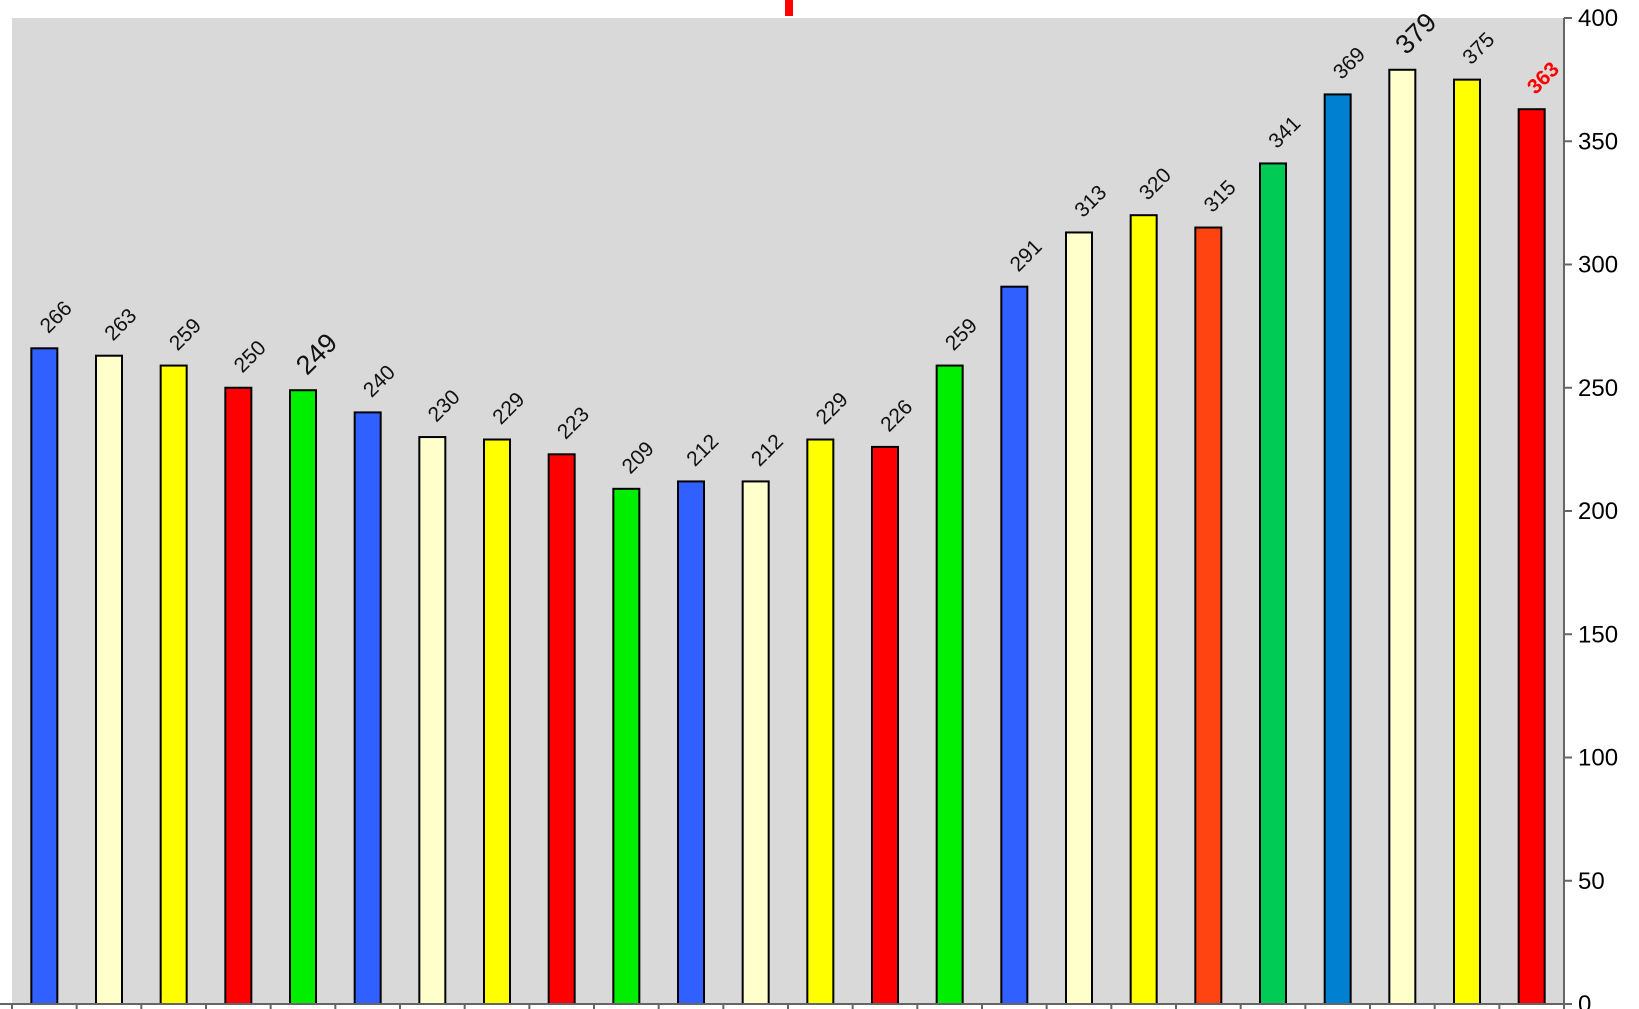 Image resolution: width=1639 pixels, height=1009 pixels. I want to click on y-tick-label-300: 300, so click(1598, 265).